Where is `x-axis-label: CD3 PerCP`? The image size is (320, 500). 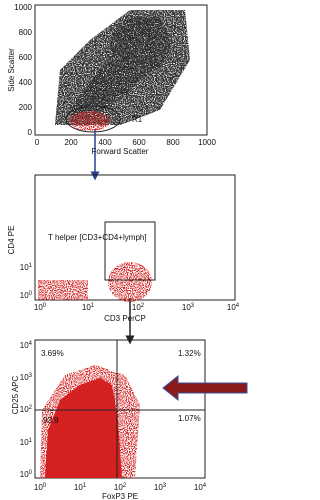 x-axis-label: CD3 PerCP is located at coordinates (125, 318).